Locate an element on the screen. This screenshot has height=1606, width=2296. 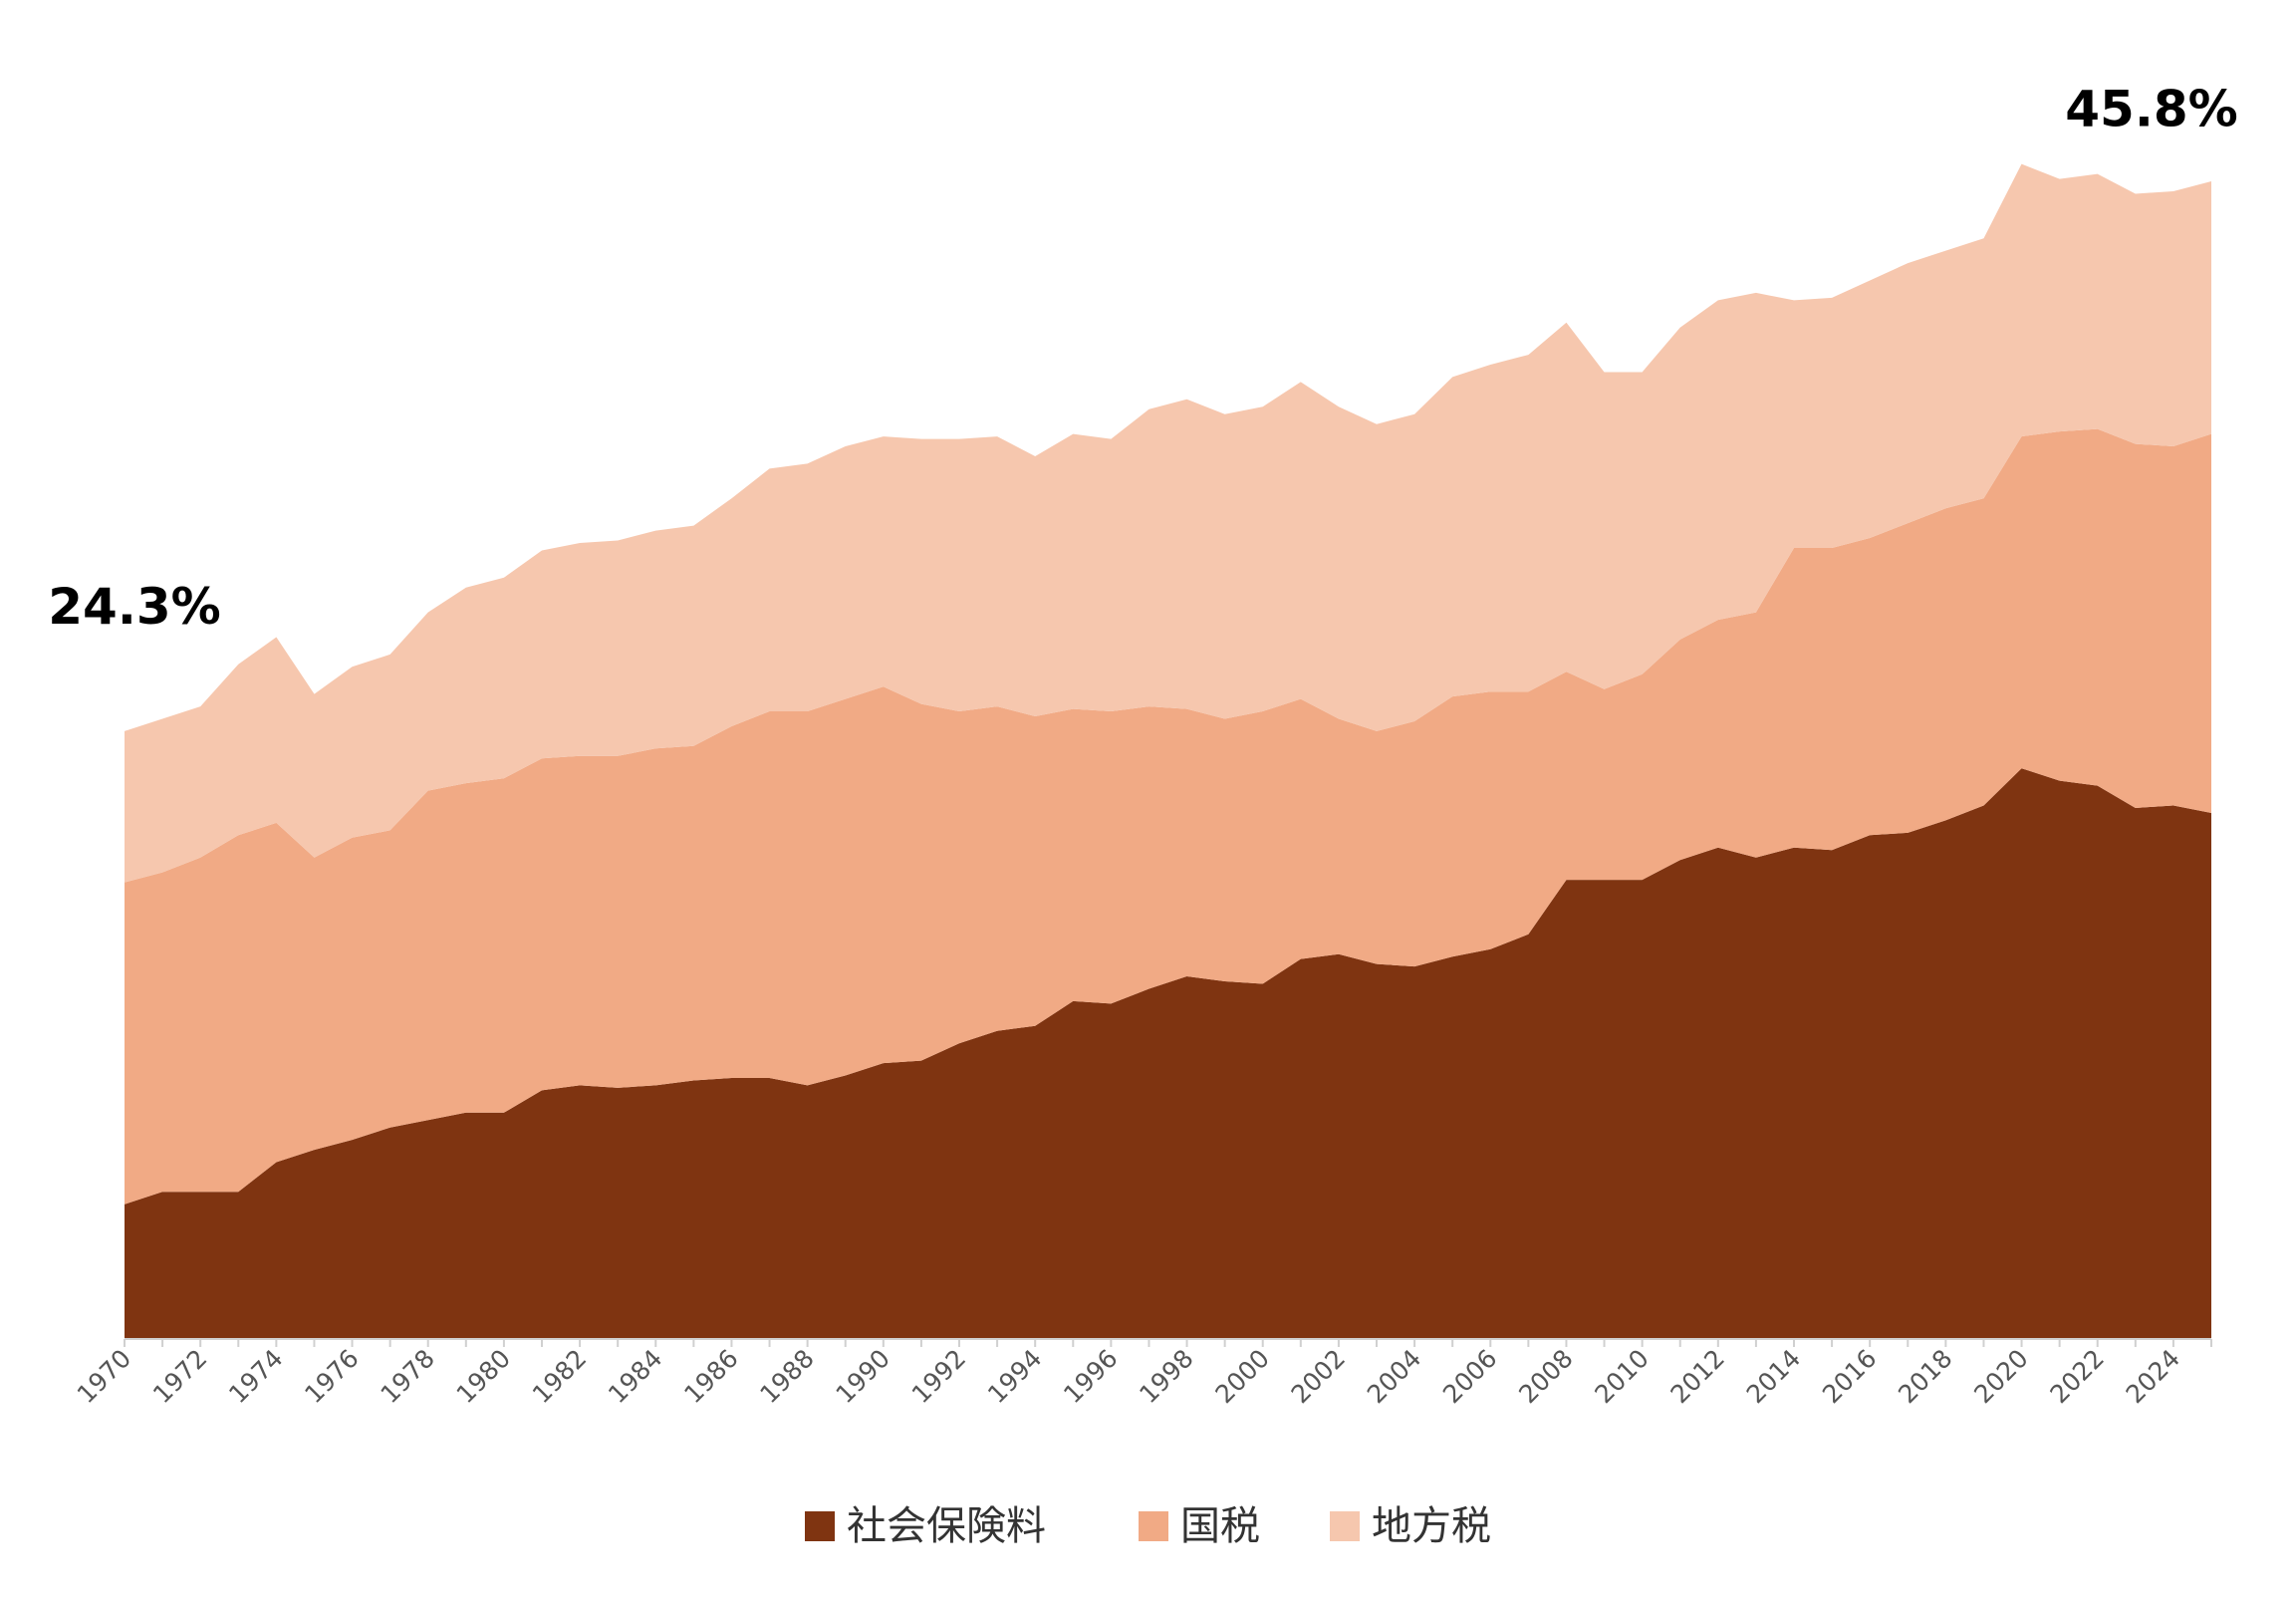
legend-swatch-local-tax is located at coordinates (1345, 1526).